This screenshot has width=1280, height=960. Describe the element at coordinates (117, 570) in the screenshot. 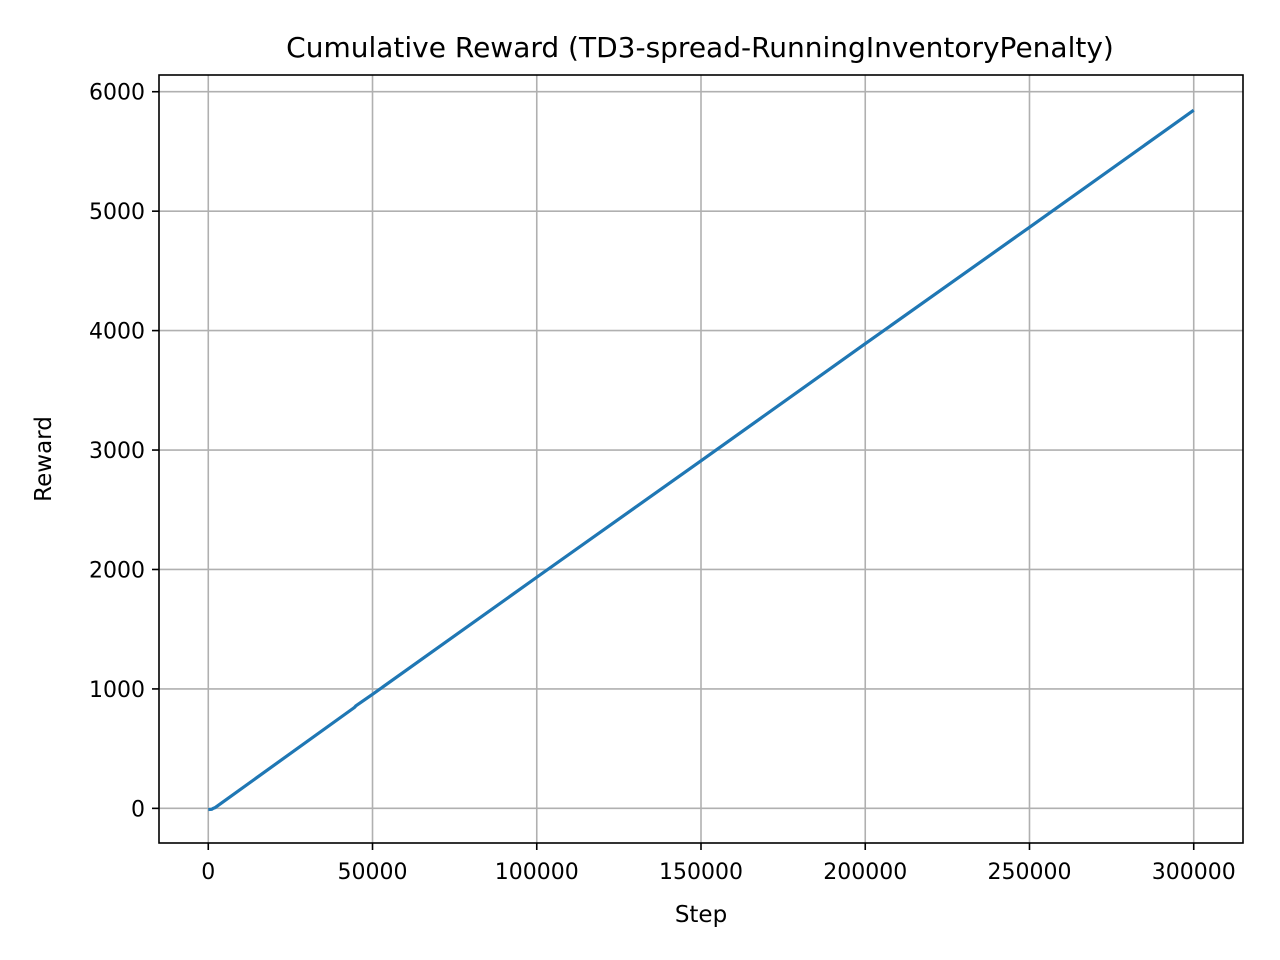

I see `y-tick-label: 2000` at that location.